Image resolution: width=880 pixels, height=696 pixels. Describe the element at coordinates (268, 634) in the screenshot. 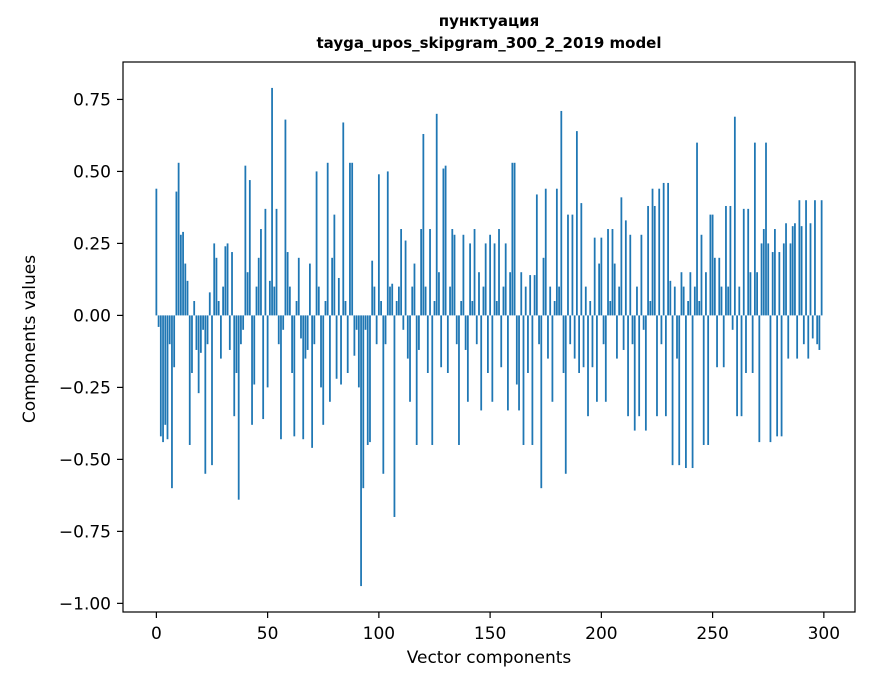

I see `x-tick-label: 50` at that location.